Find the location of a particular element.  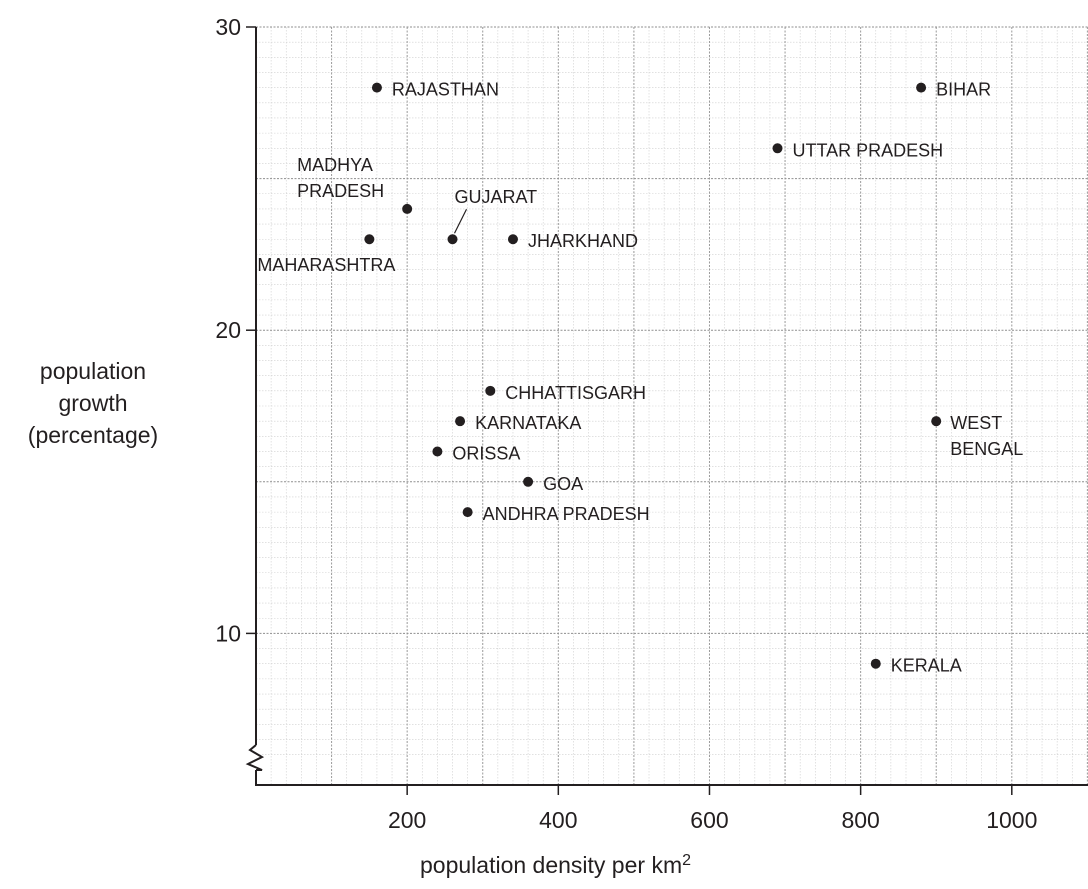

y-axis-label: population growth (percentage) is located at coordinates (93, 403).